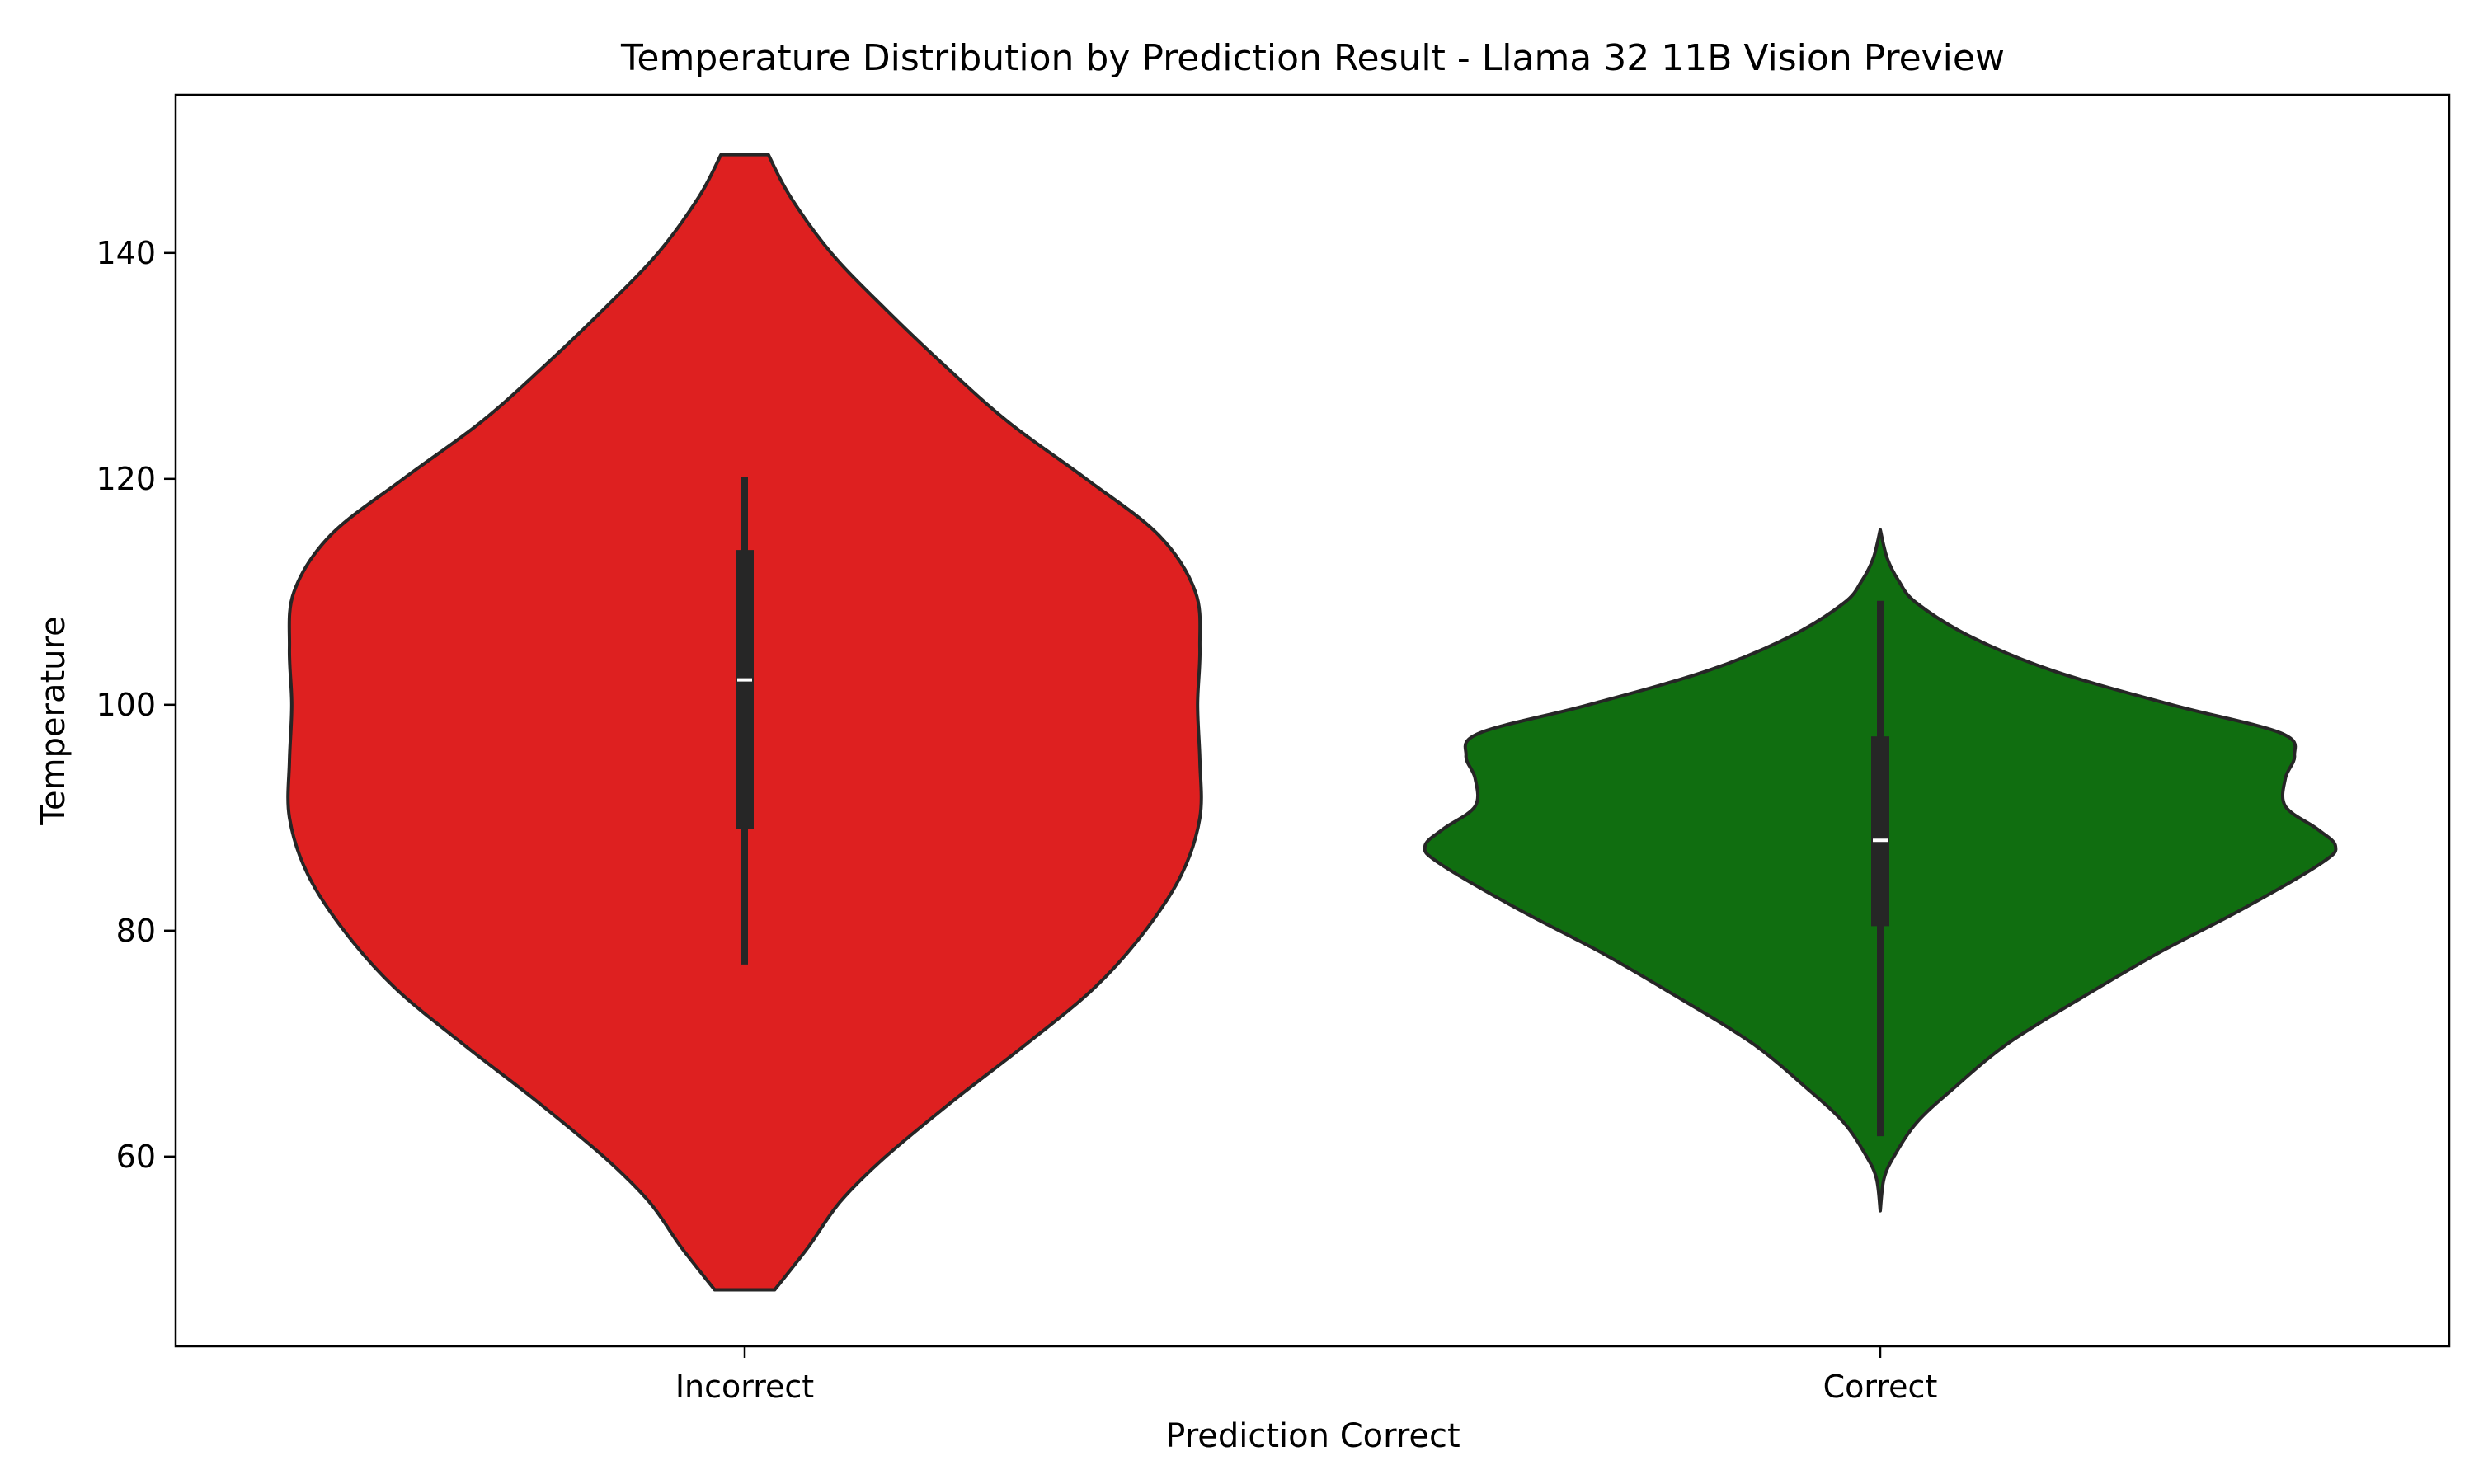 The height and width of the screenshot is (1484, 2474). Describe the element at coordinates (126, 479) in the screenshot. I see `y-tick-label-120: 120` at that location.